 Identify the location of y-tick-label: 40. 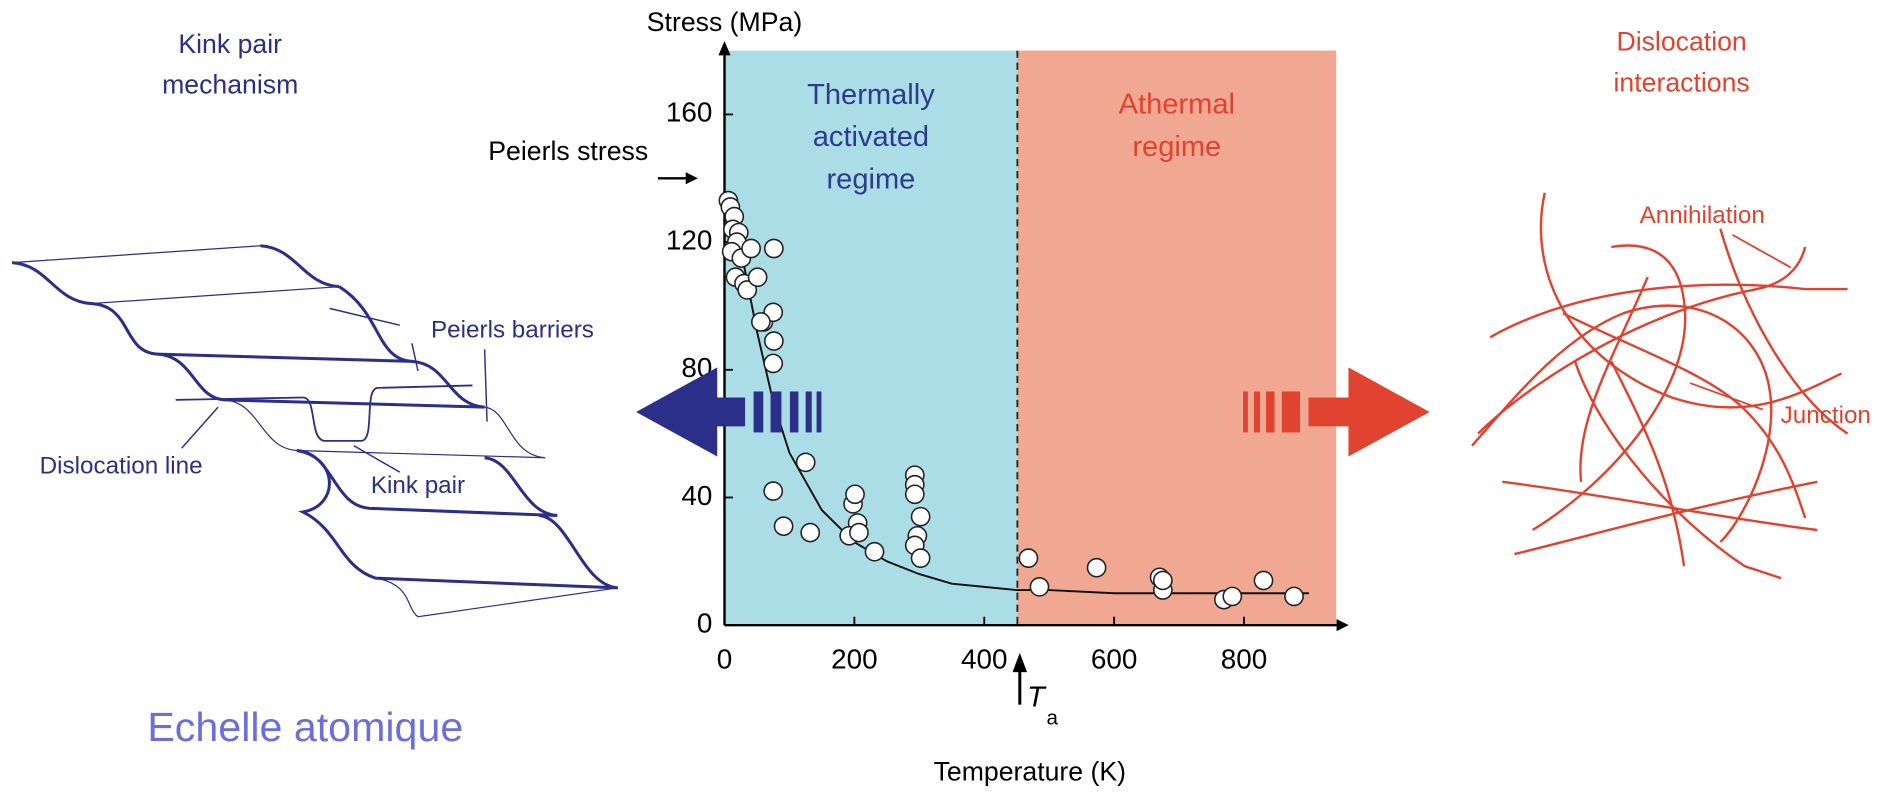
(696, 495).